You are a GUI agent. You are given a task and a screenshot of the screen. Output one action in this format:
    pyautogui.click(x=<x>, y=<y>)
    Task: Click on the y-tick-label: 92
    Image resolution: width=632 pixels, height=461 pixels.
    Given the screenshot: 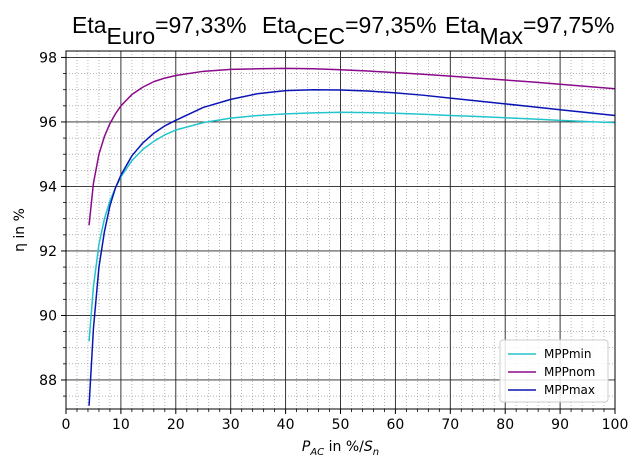 What is the action you would take?
    pyautogui.click(x=48, y=252)
    